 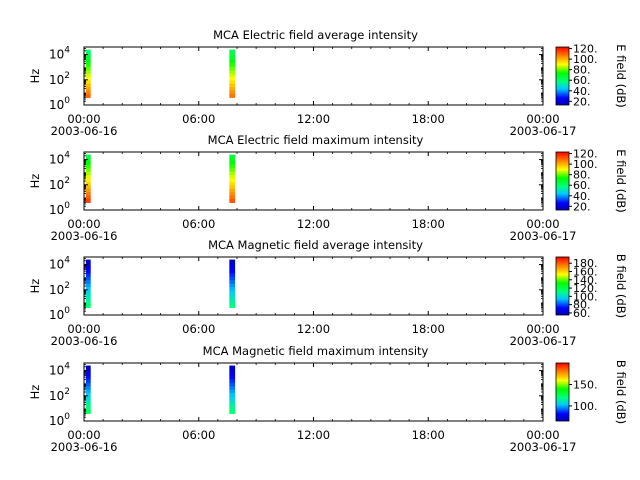 What do you see at coordinates (35, 76) in the screenshot?
I see `y-axis-label: Hz` at bounding box center [35, 76].